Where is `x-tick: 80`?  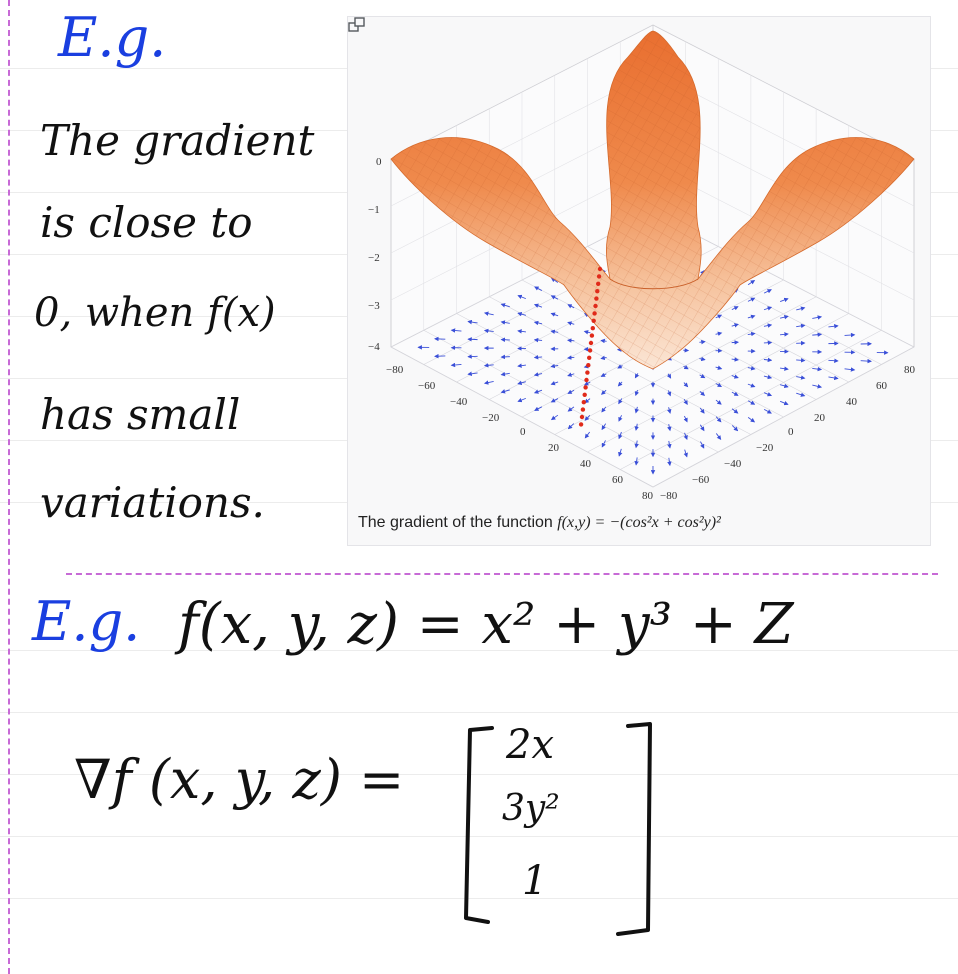
x-tick: 80 is located at coordinates (648, 496).